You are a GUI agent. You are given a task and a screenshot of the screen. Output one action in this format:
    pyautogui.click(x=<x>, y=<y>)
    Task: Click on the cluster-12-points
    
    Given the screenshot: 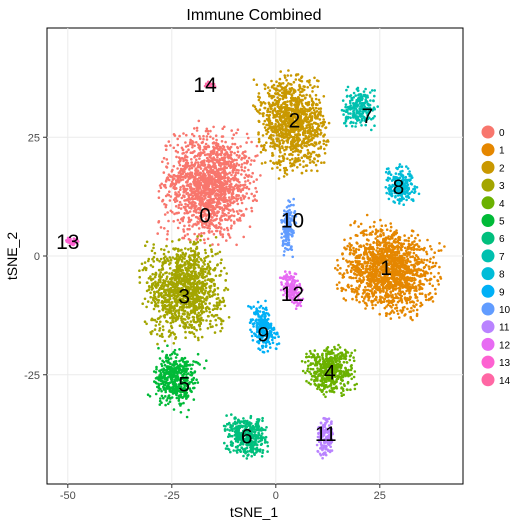 What is the action you would take?
    pyautogui.click(x=291, y=290)
    